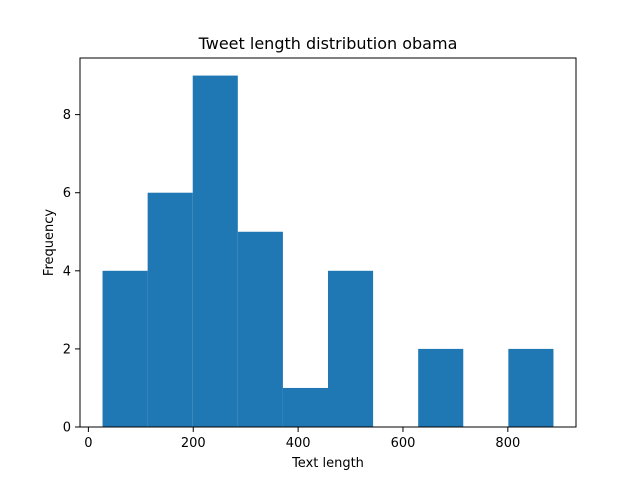  I want to click on y-axis-label: Frequency, so click(49, 242).